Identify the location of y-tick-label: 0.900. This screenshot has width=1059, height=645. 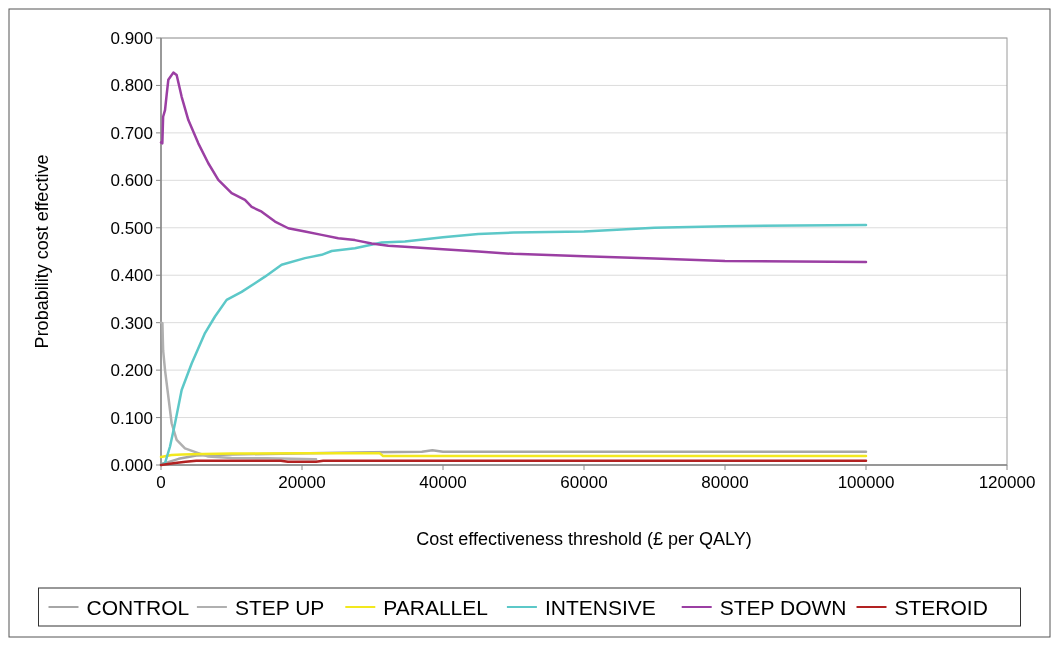
(131, 38).